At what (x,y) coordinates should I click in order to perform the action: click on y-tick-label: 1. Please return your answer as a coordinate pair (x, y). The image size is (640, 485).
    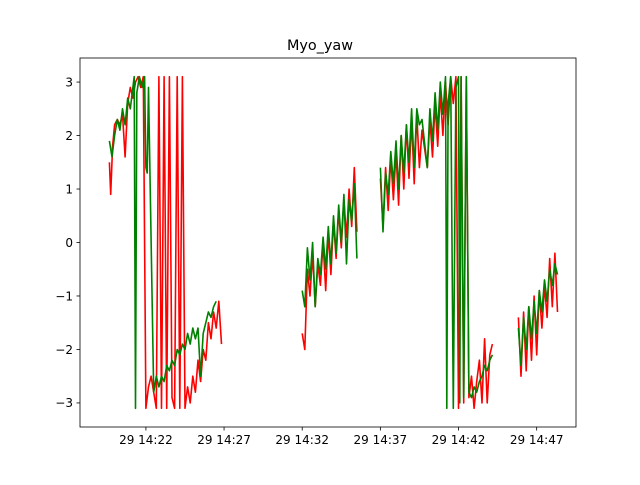
    Looking at the image, I should click on (69, 189).